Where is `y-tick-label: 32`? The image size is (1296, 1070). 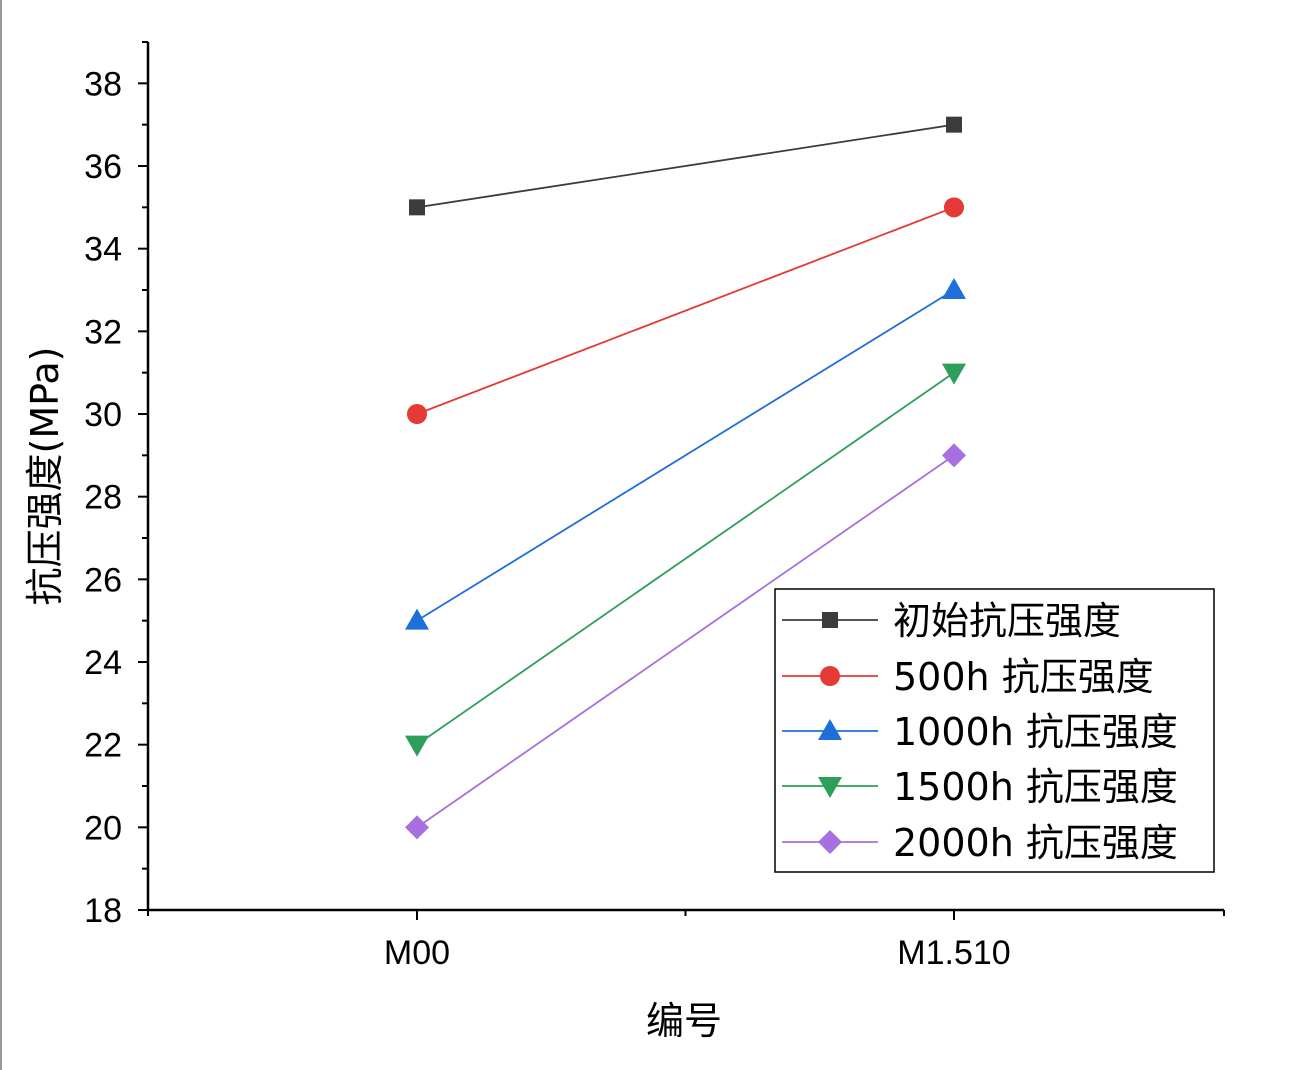 y-tick-label: 32 is located at coordinates (103, 332).